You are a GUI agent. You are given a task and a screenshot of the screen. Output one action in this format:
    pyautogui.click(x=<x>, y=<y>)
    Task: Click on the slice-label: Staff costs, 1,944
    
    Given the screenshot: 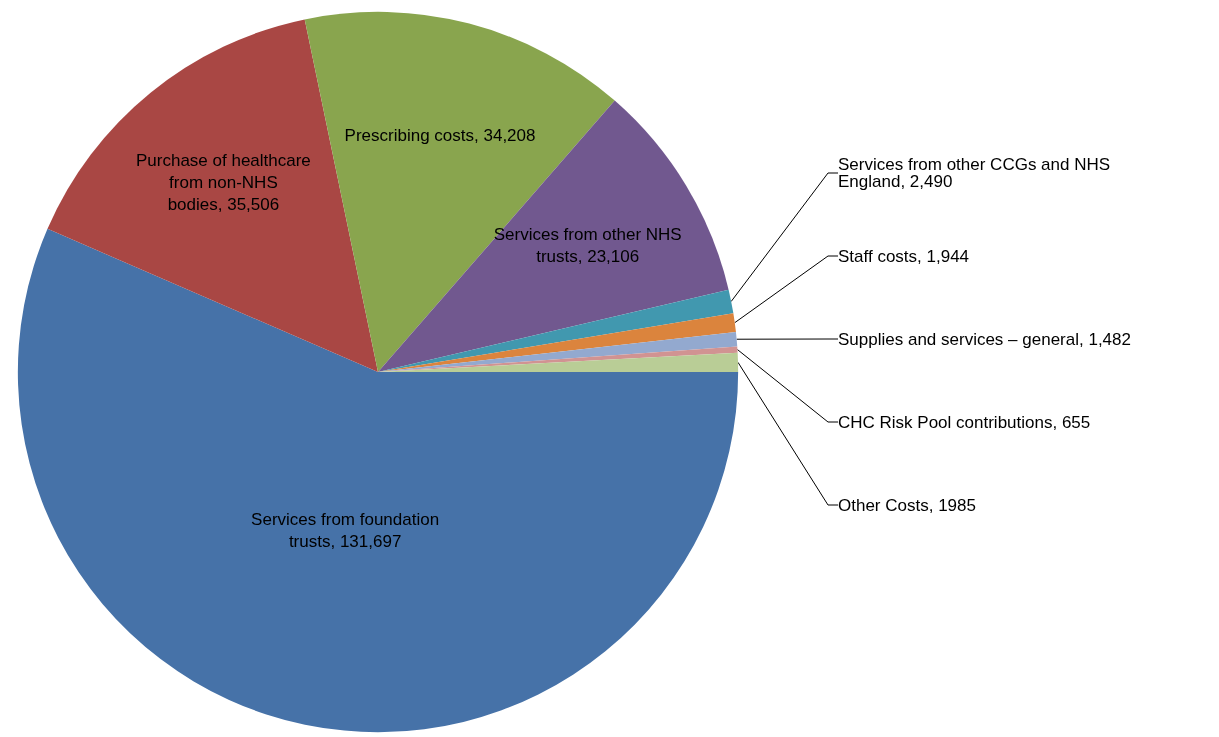 What is the action you would take?
    pyautogui.click(x=904, y=256)
    